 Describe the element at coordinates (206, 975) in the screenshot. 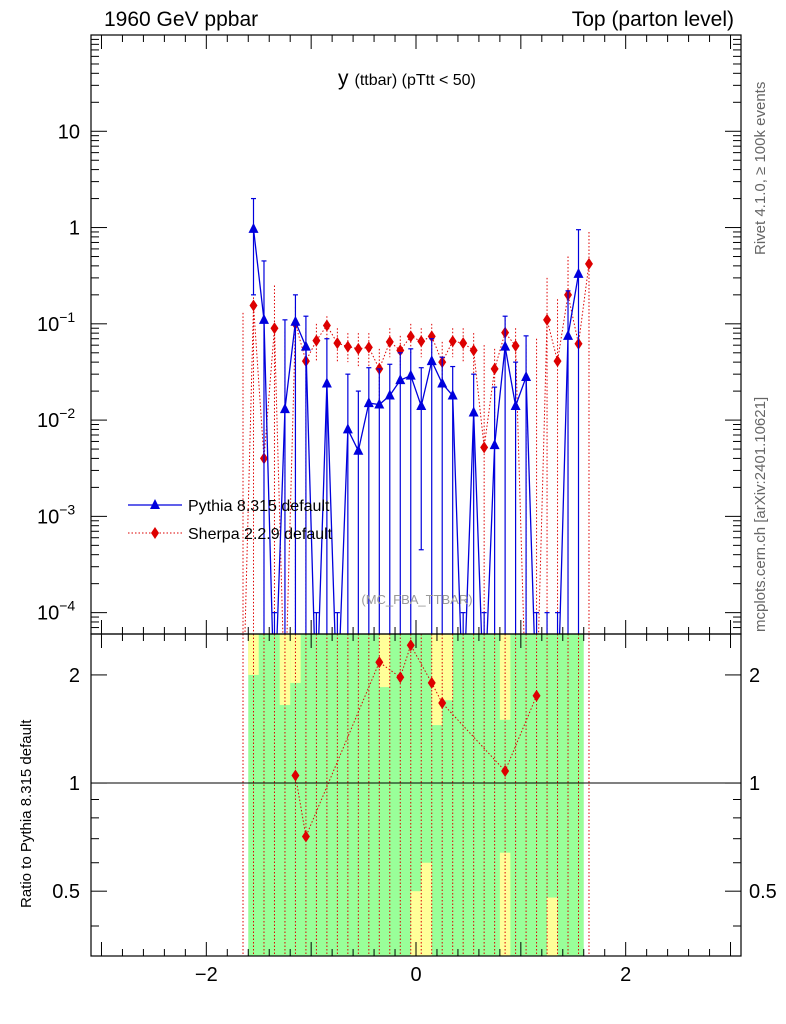

I see `x-tick-label: −2` at that location.